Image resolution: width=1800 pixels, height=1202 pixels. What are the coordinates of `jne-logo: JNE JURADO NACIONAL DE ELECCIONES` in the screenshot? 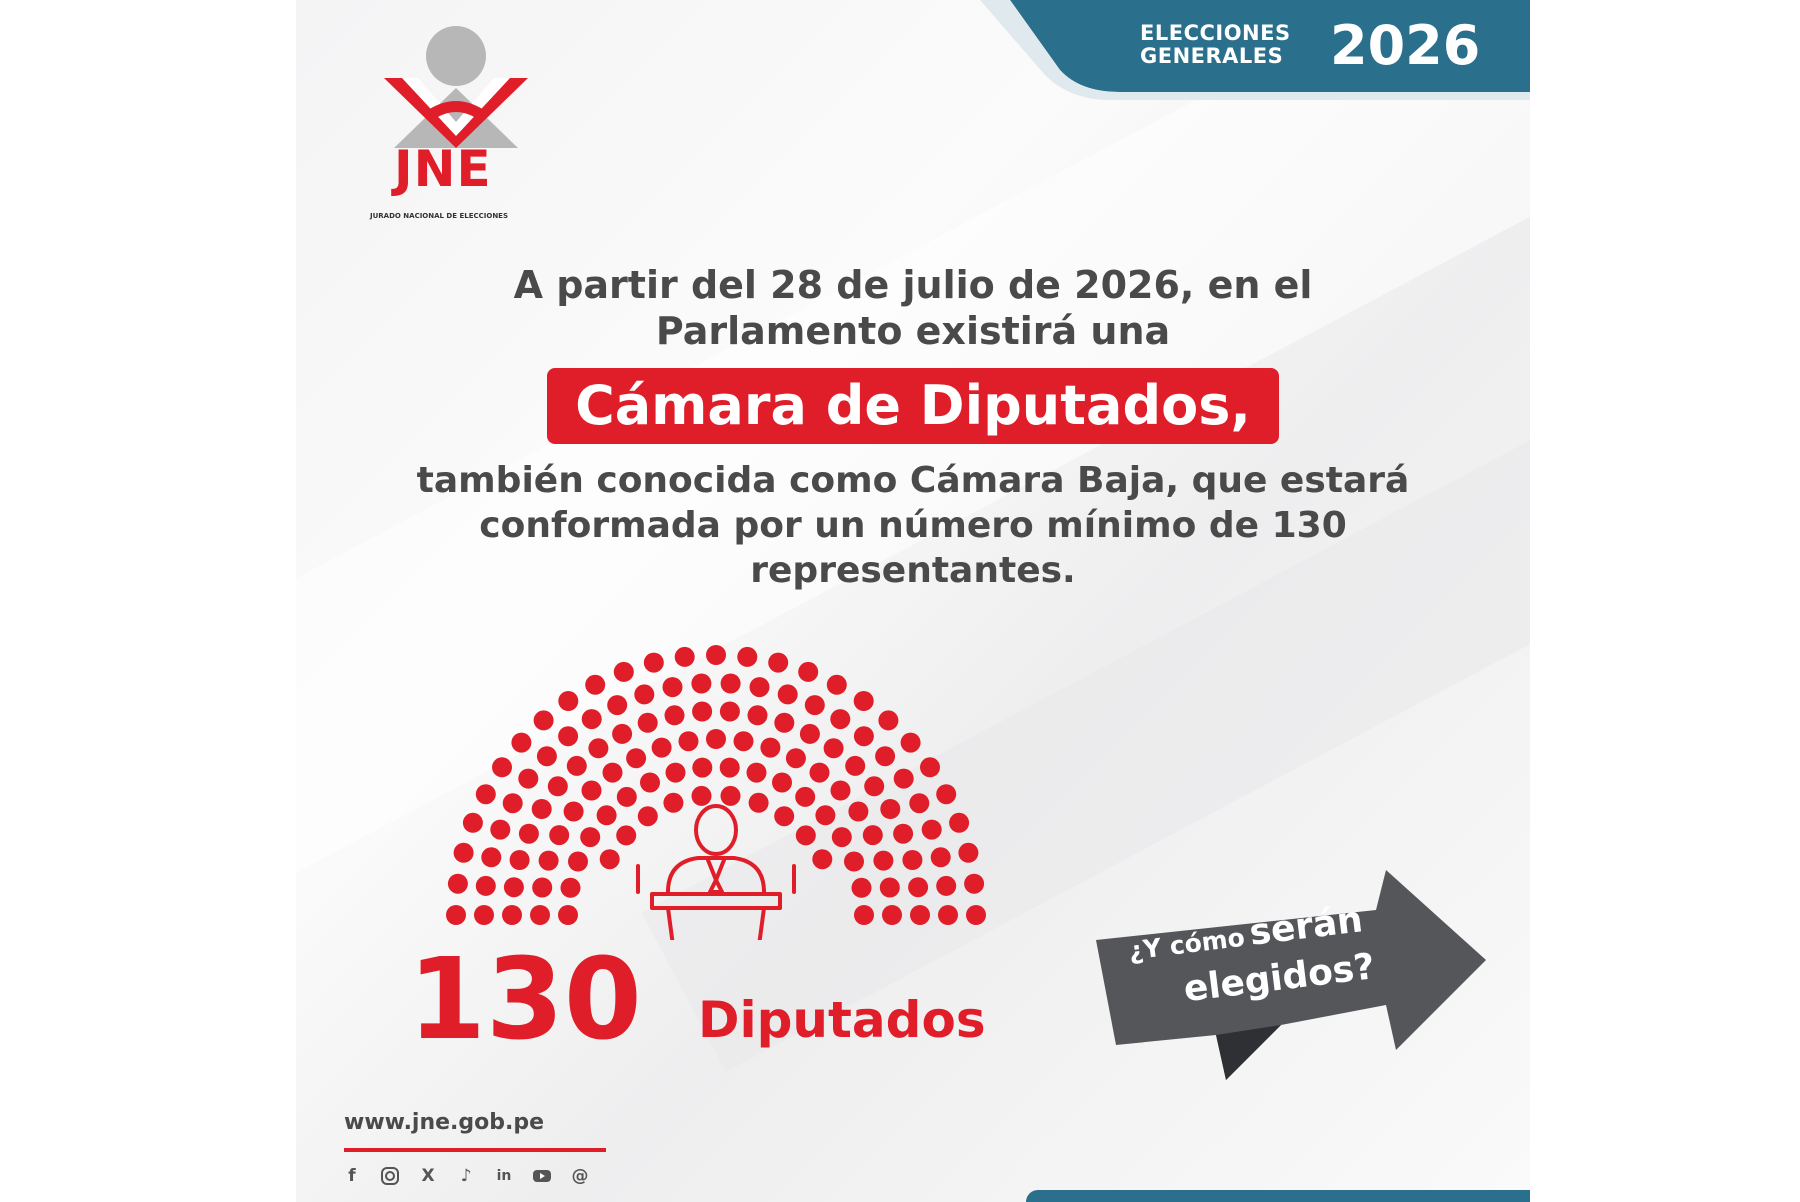 It's located at (451, 119).